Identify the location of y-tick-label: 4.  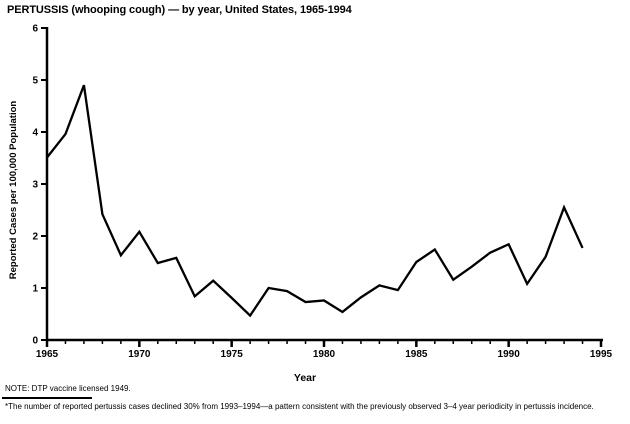
(35, 133).